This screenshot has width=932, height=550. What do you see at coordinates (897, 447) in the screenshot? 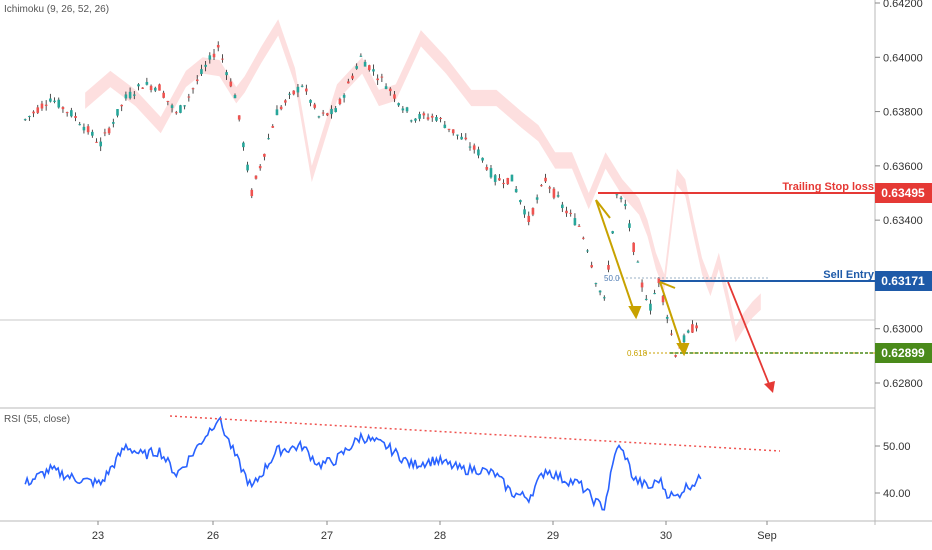
I see `rsi-tick-label: 50.00` at bounding box center [897, 447].